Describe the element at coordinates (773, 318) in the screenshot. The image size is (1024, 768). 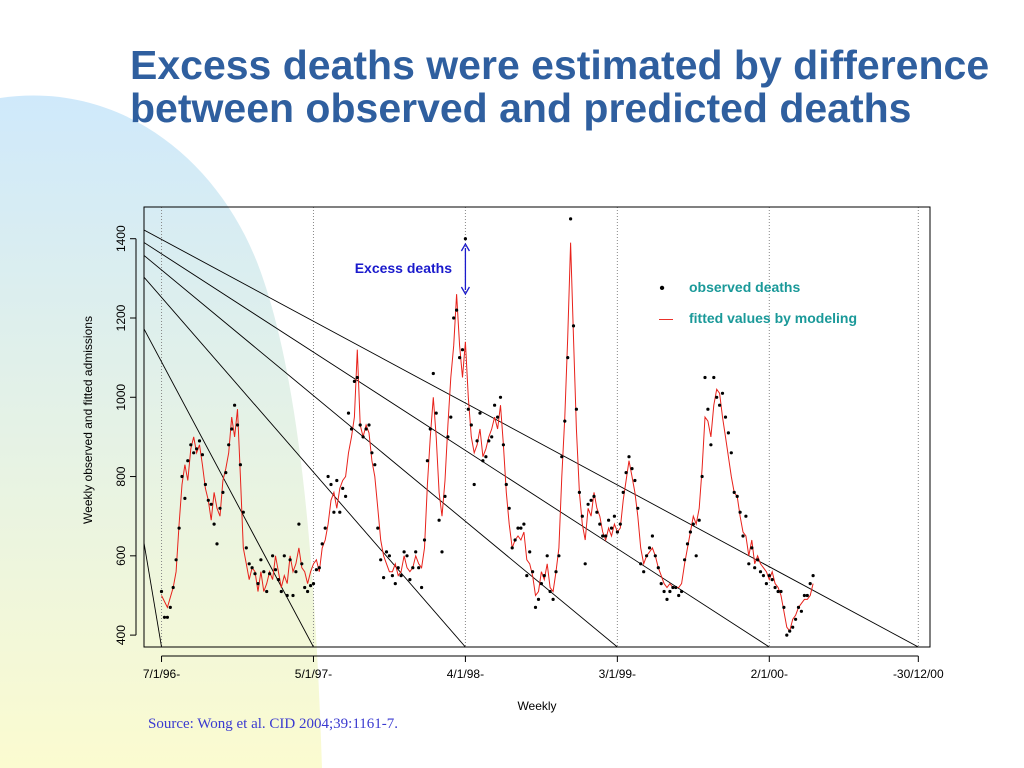
I see `legend-fitted-label: fitted values by modeling` at that location.